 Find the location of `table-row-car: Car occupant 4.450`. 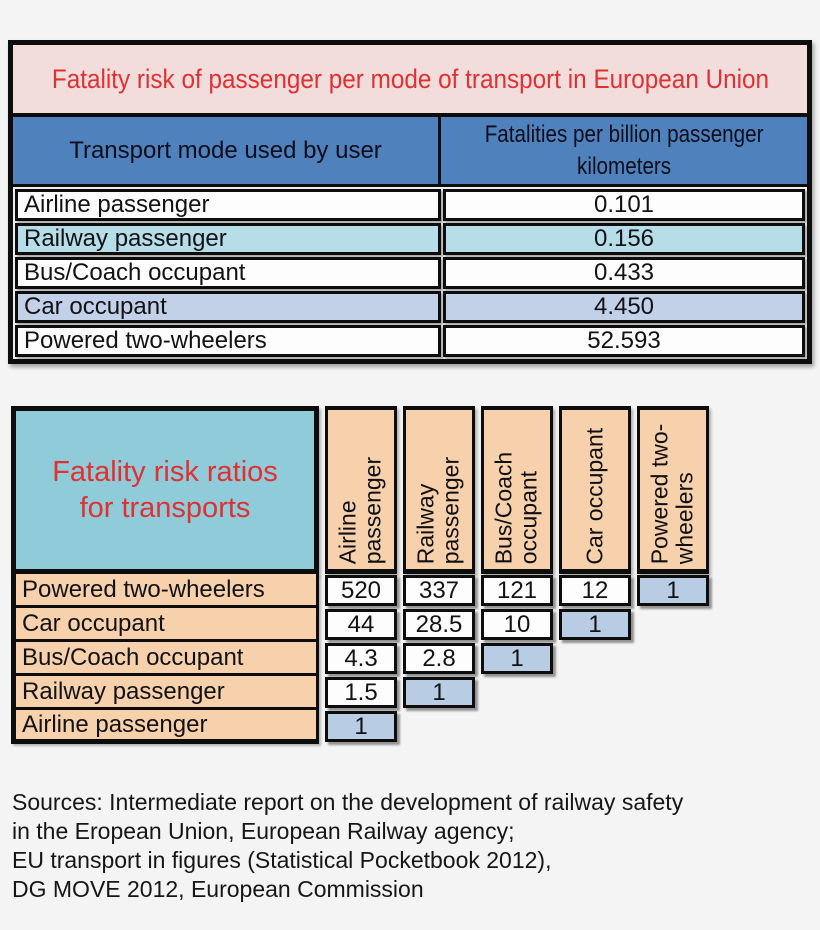

table-row-car: Car occupant 4.450 is located at coordinates (410, 307).